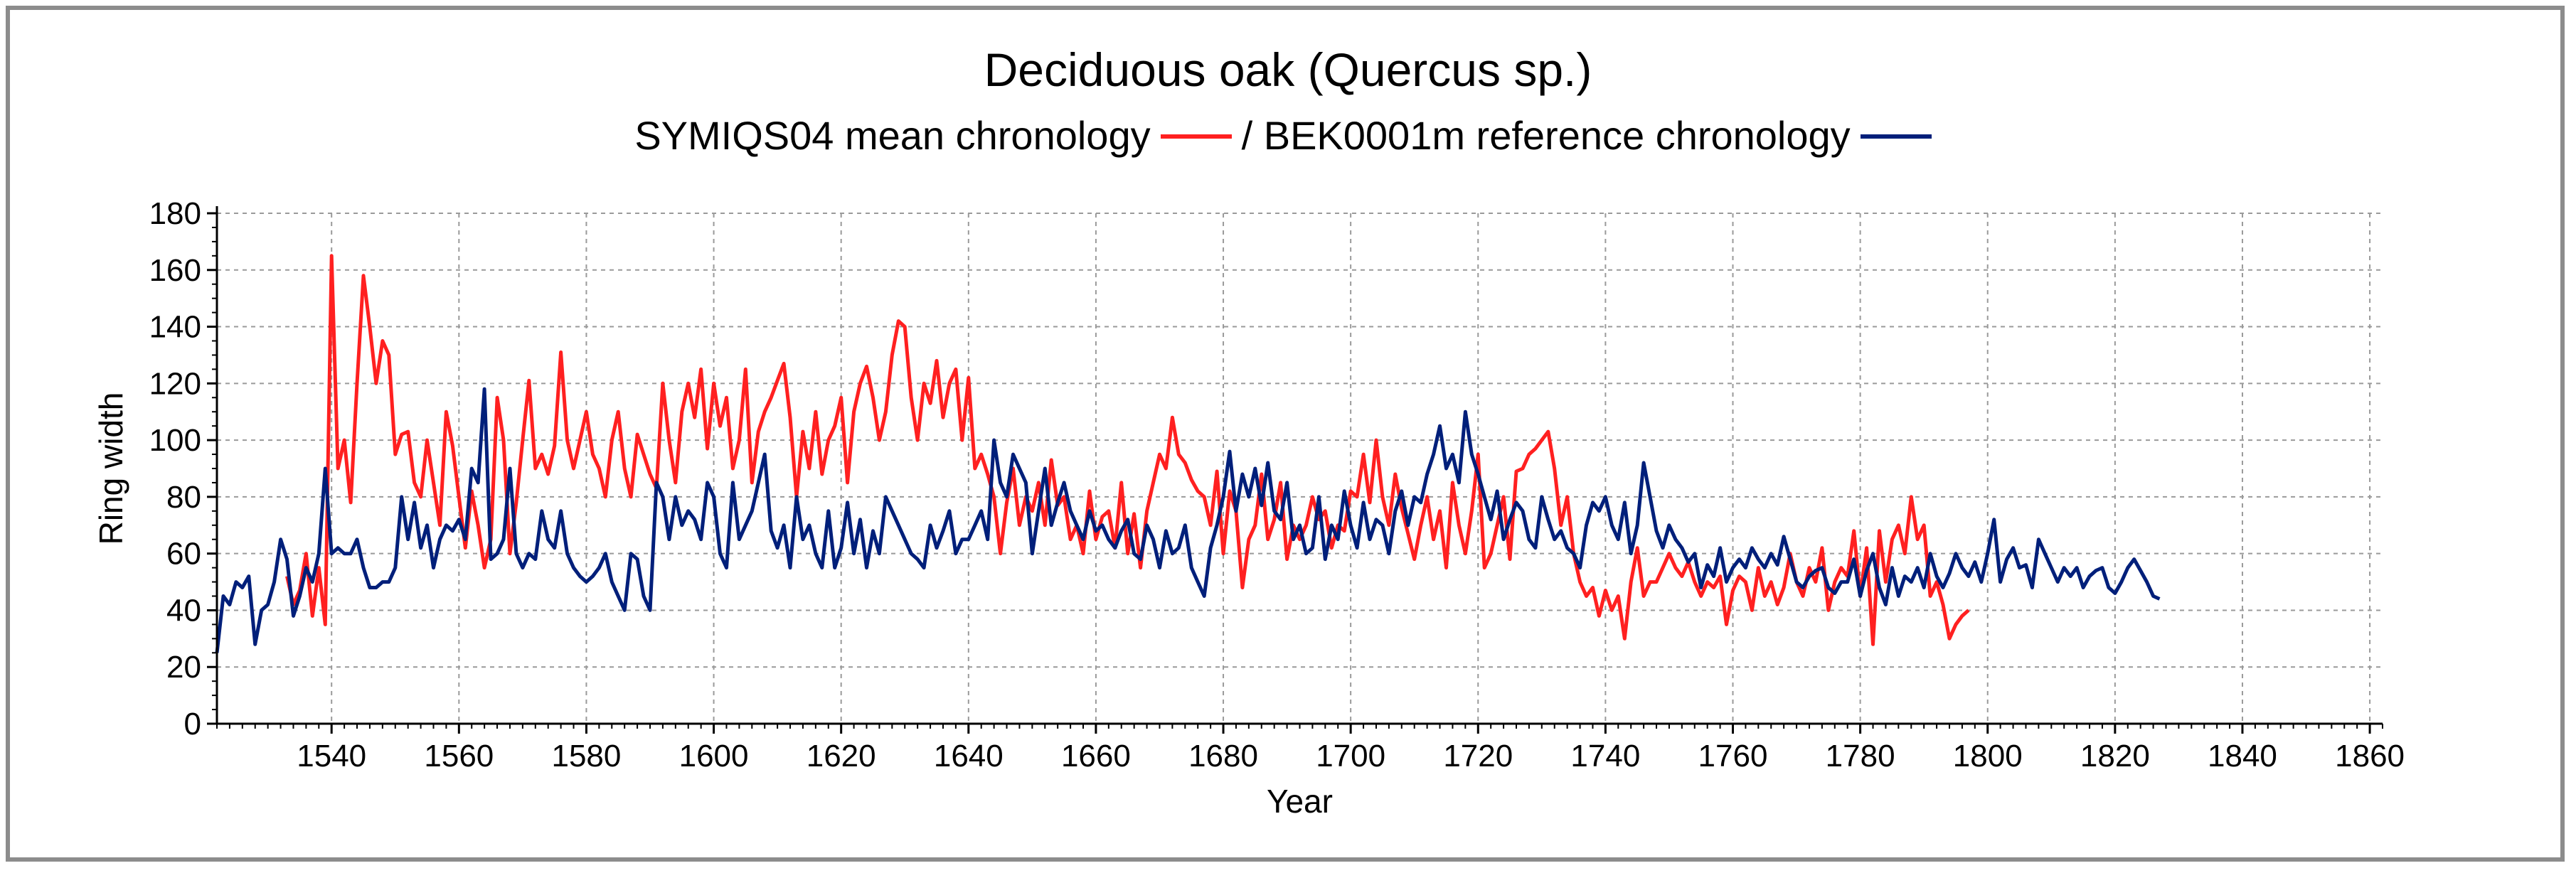 Image resolution: width=2576 pixels, height=873 pixels. Describe the element at coordinates (1223, 756) in the screenshot. I see `x-tick-label-1680: 1680` at that location.